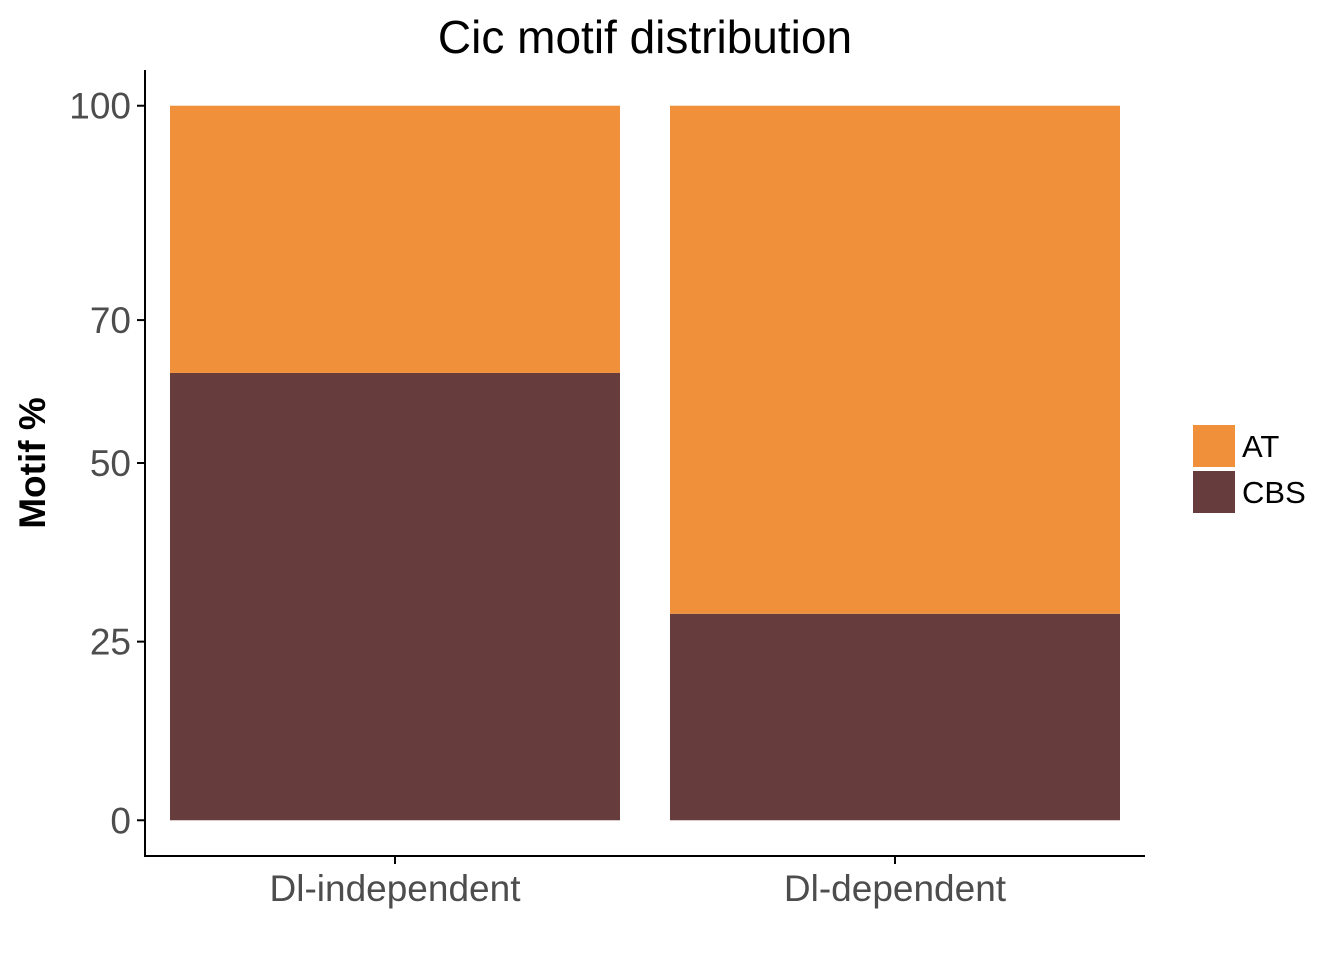 This screenshot has width=1344, height=960. I want to click on x-ticks-layer: Dl-independent Dl-dependent, so click(638, 882).